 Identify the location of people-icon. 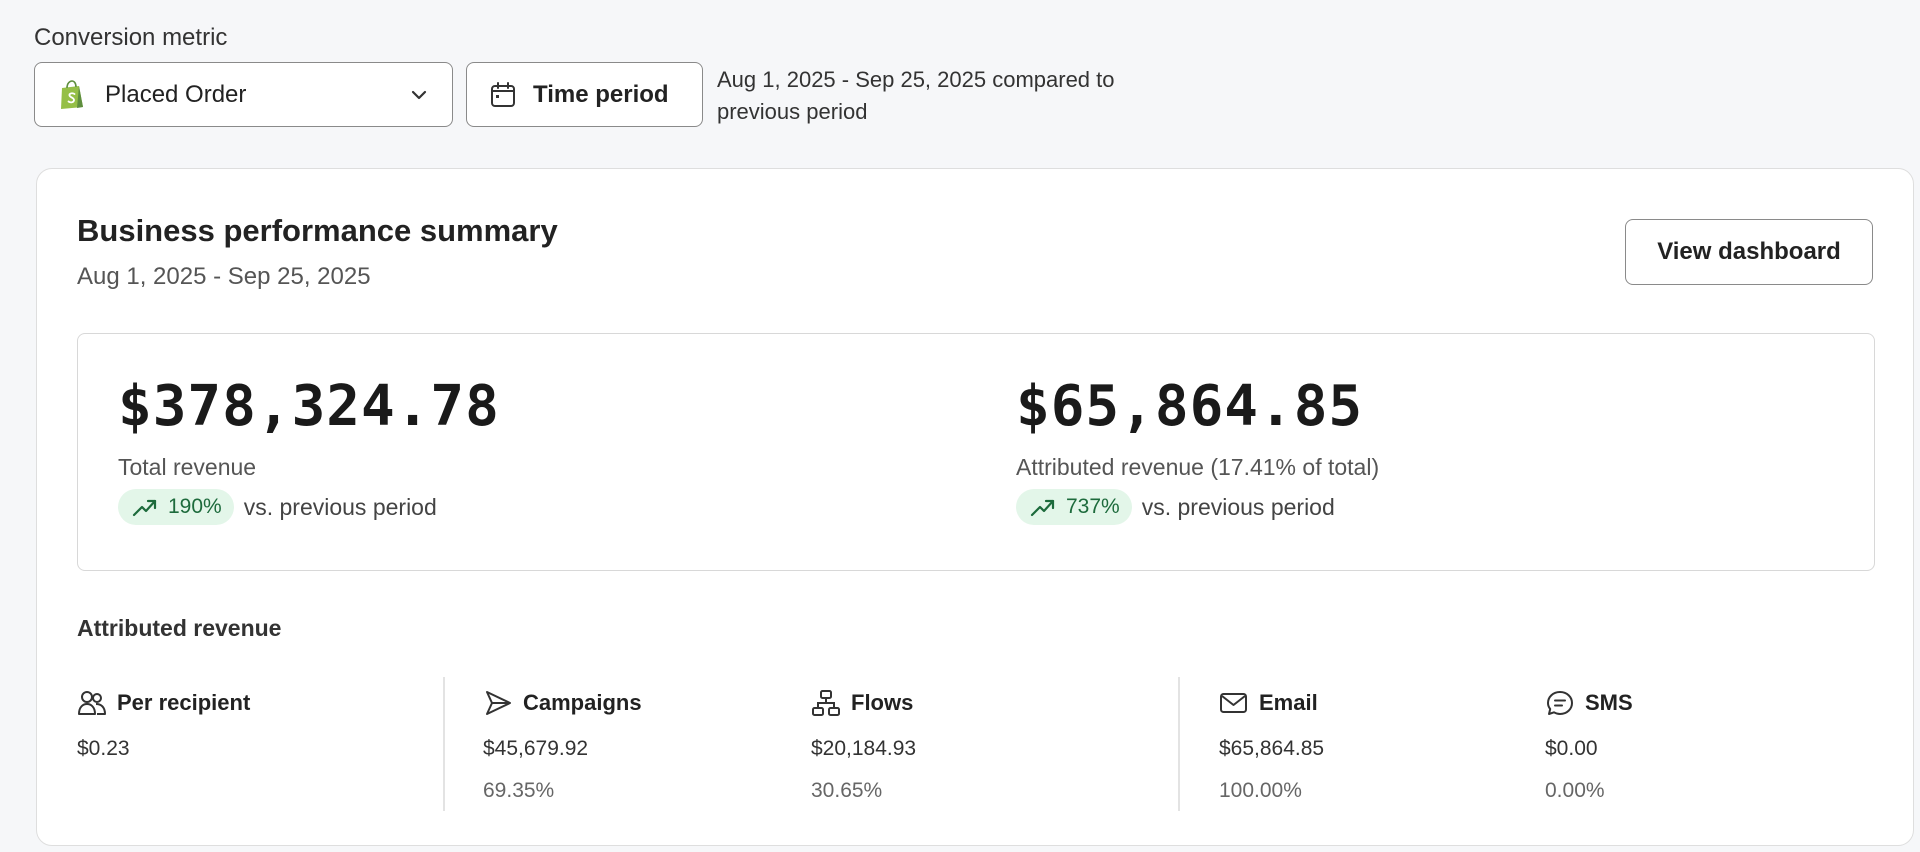
(92, 703).